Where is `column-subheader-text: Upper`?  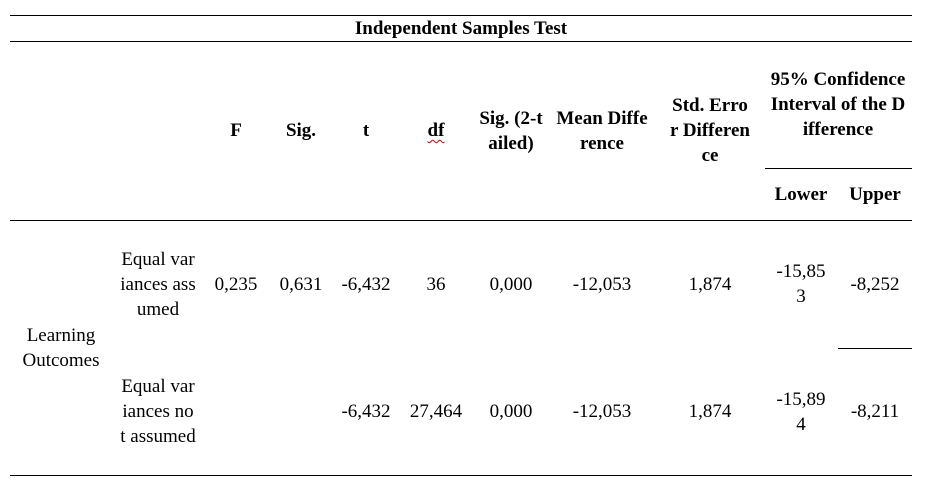
column-subheader-text: Upper is located at coordinates (875, 194).